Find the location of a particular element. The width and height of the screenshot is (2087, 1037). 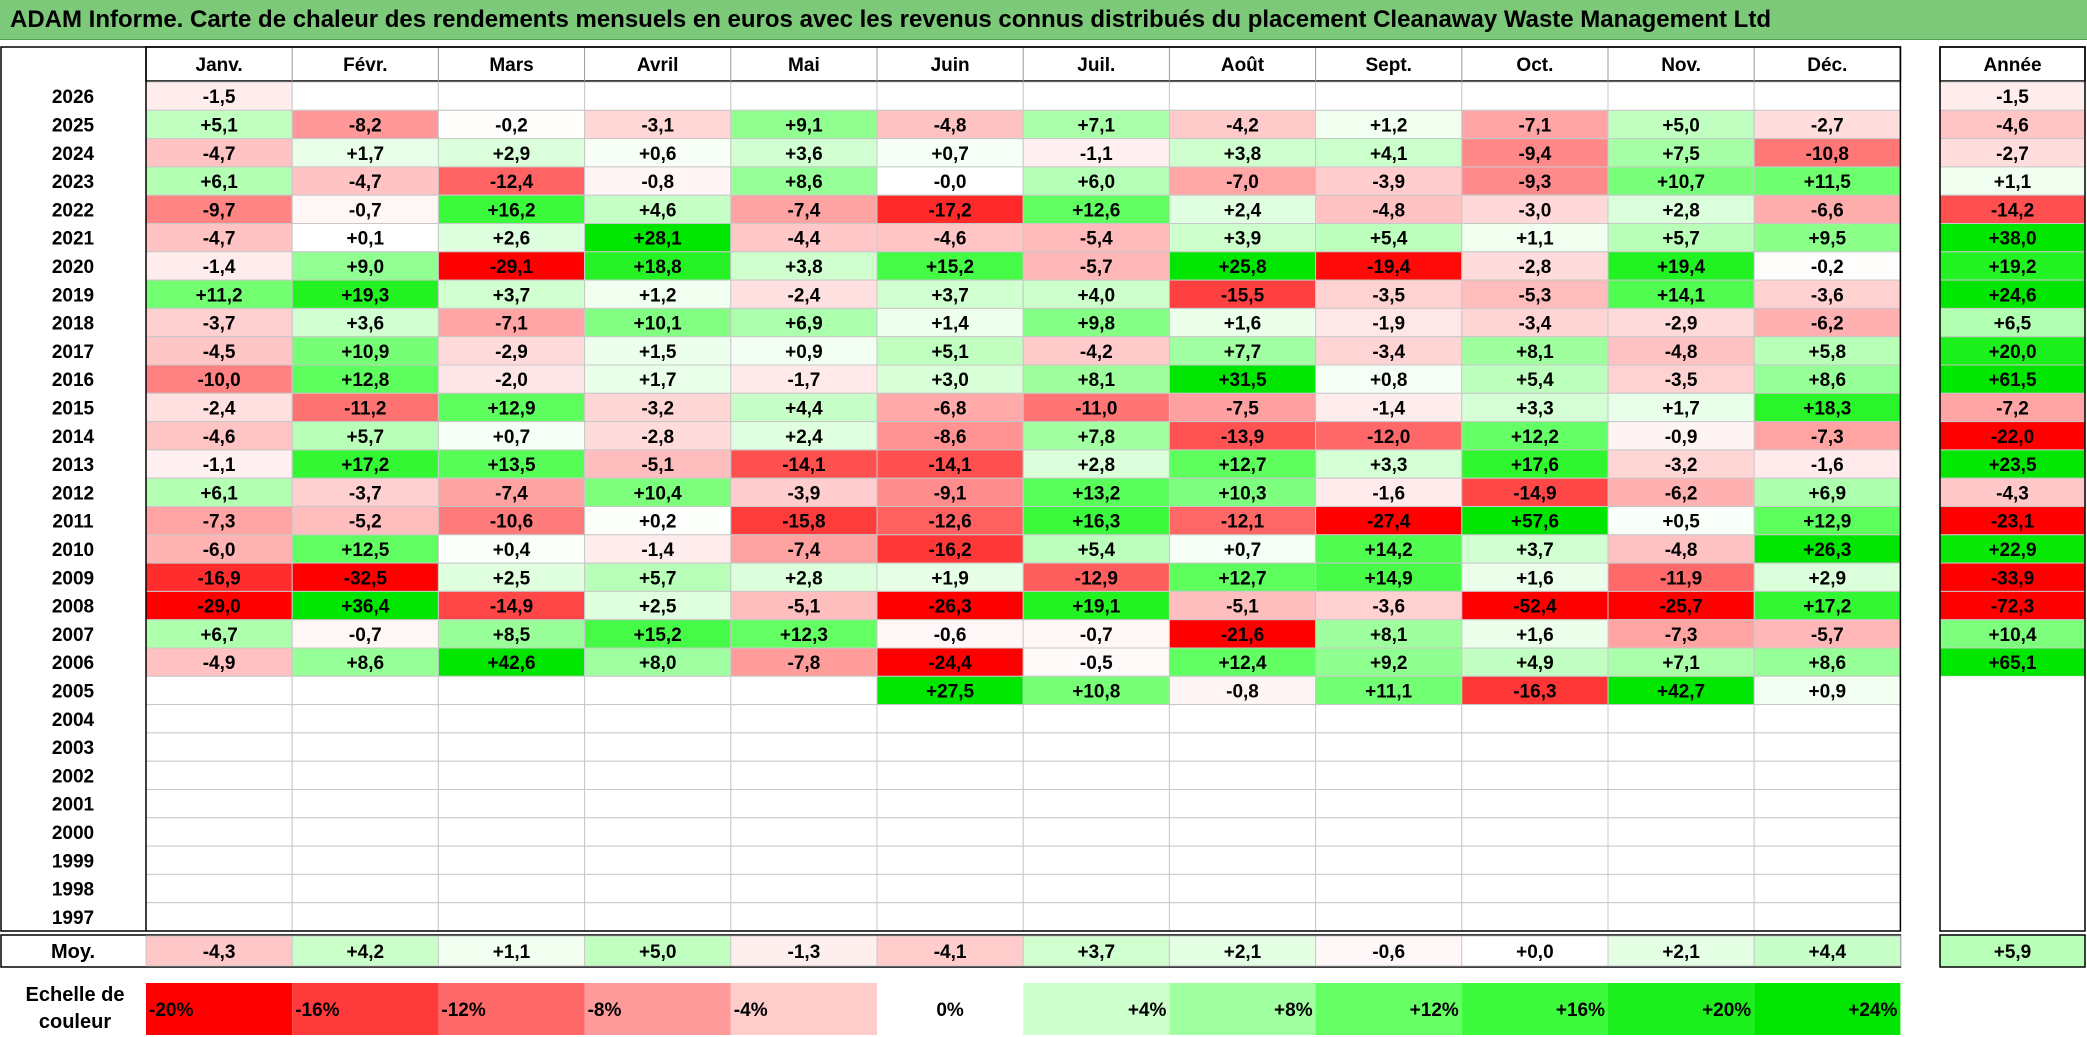

year-label: 2017 is located at coordinates (73, 352).